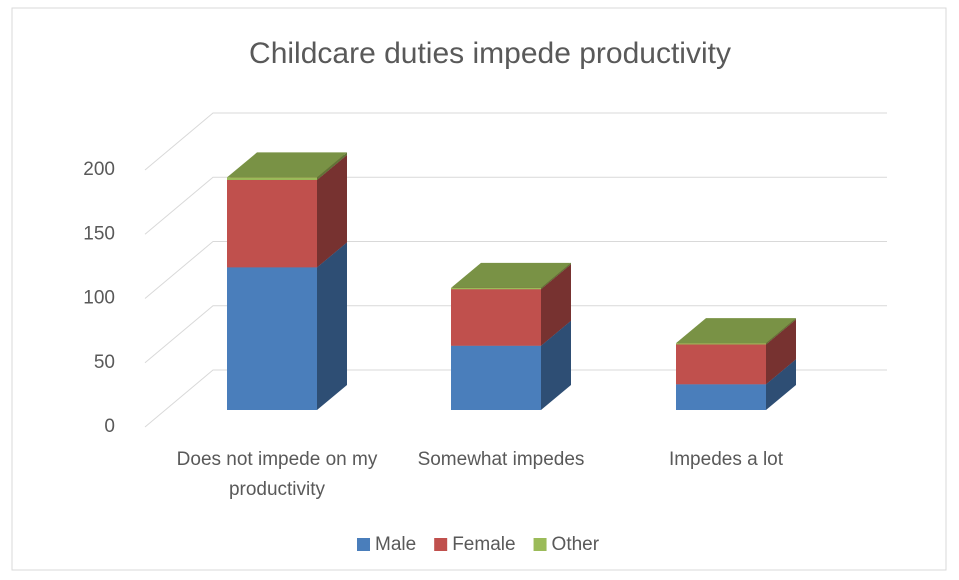  I want to click on chart-title: Childcare duties impede productivity, so click(490, 53).